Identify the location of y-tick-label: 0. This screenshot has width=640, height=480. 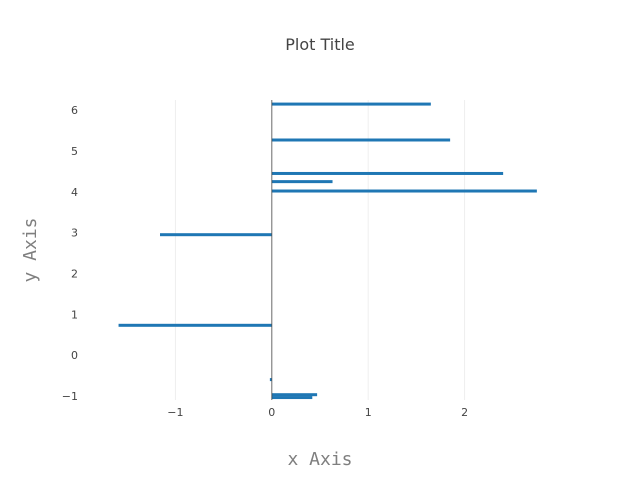
(74, 355).